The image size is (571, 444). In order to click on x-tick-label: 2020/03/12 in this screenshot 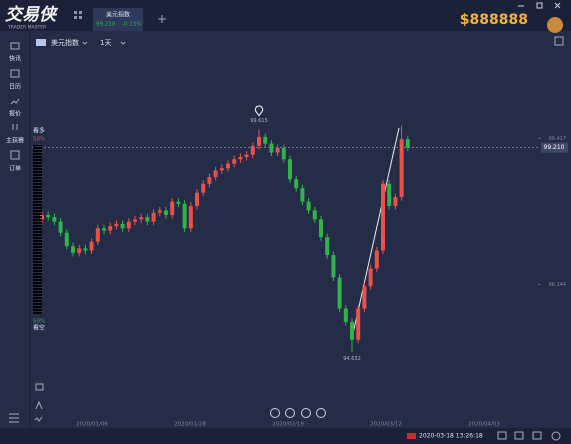, I will do `click(386, 425)`.